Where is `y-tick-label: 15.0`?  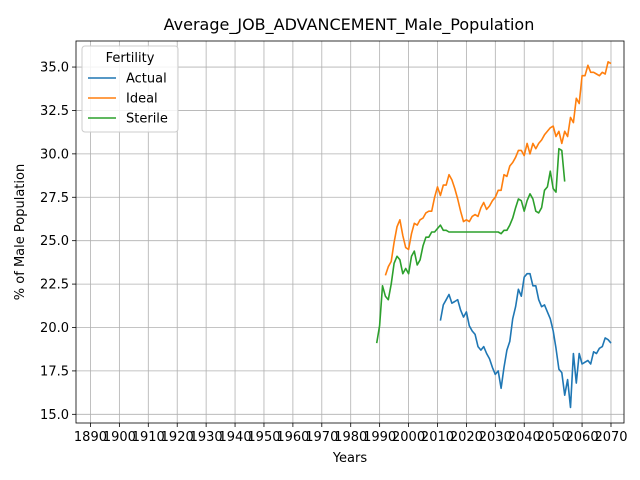 y-tick-label: 15.0 is located at coordinates (54, 415).